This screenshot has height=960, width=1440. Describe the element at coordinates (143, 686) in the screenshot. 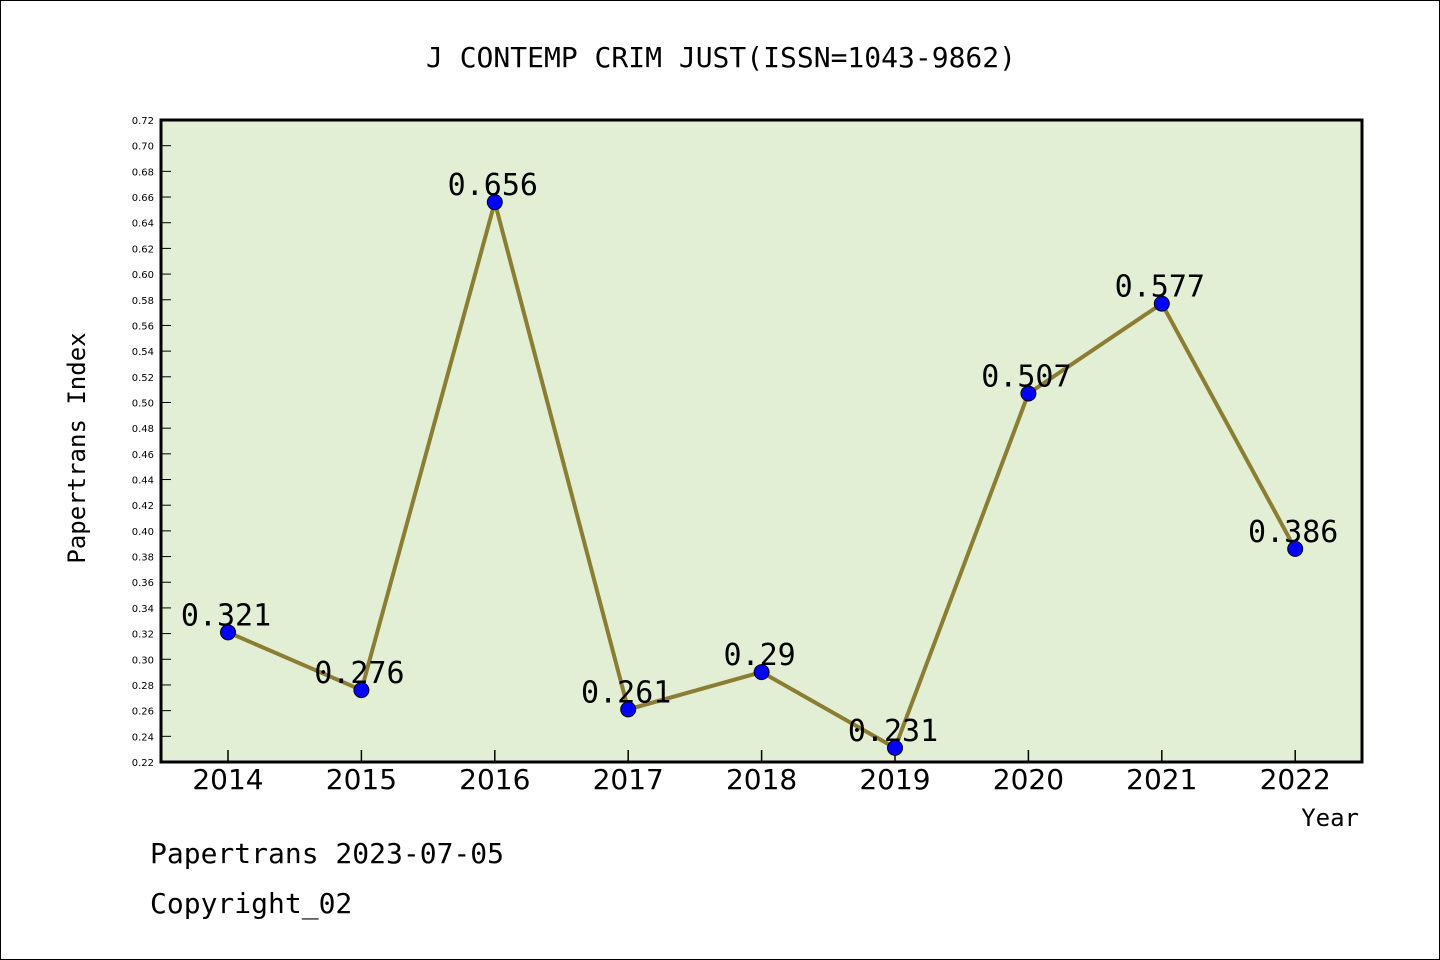

I see `y-tick-label: 0.28` at that location.